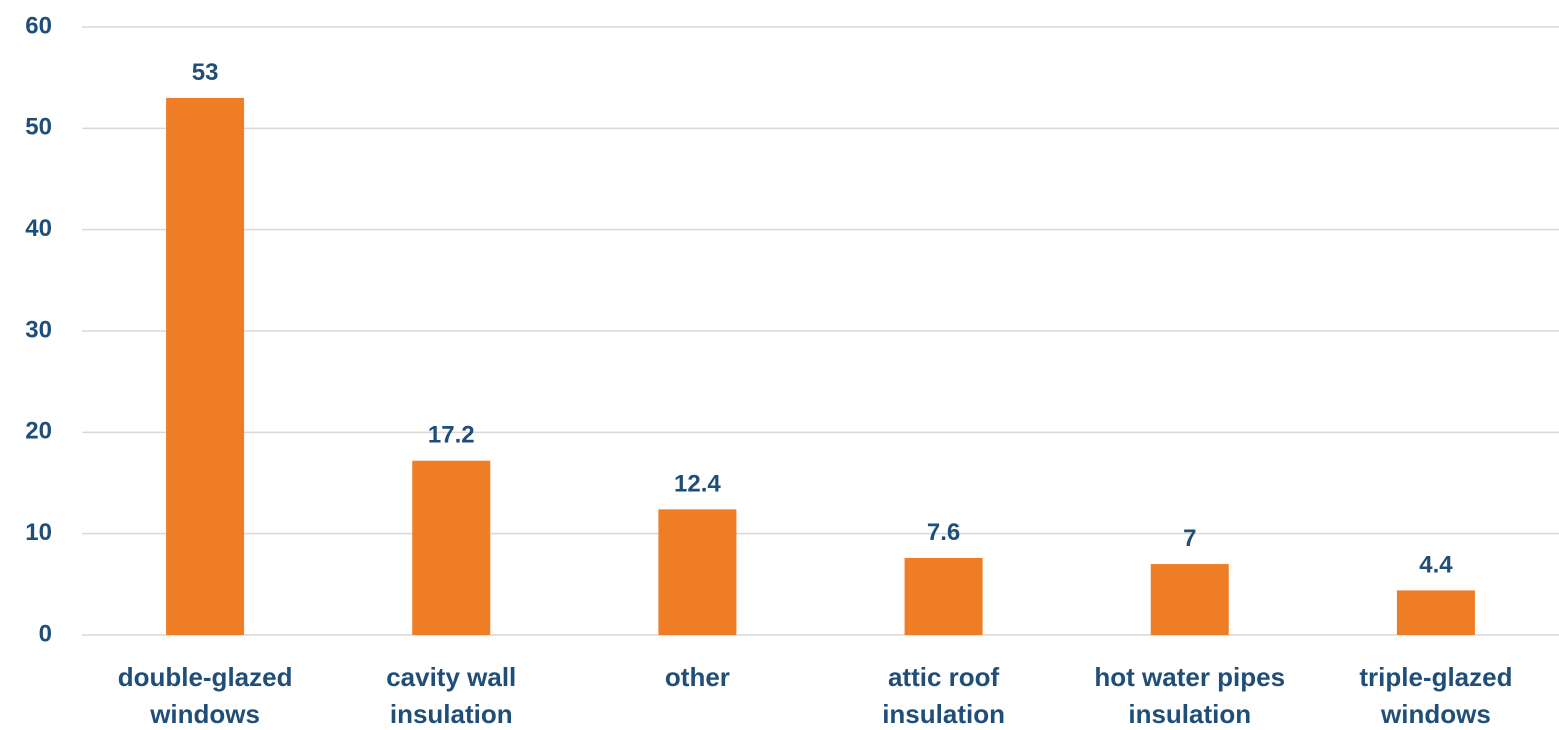  Describe the element at coordinates (45, 633) in the screenshot. I see `y-tick-label: 0` at that location.